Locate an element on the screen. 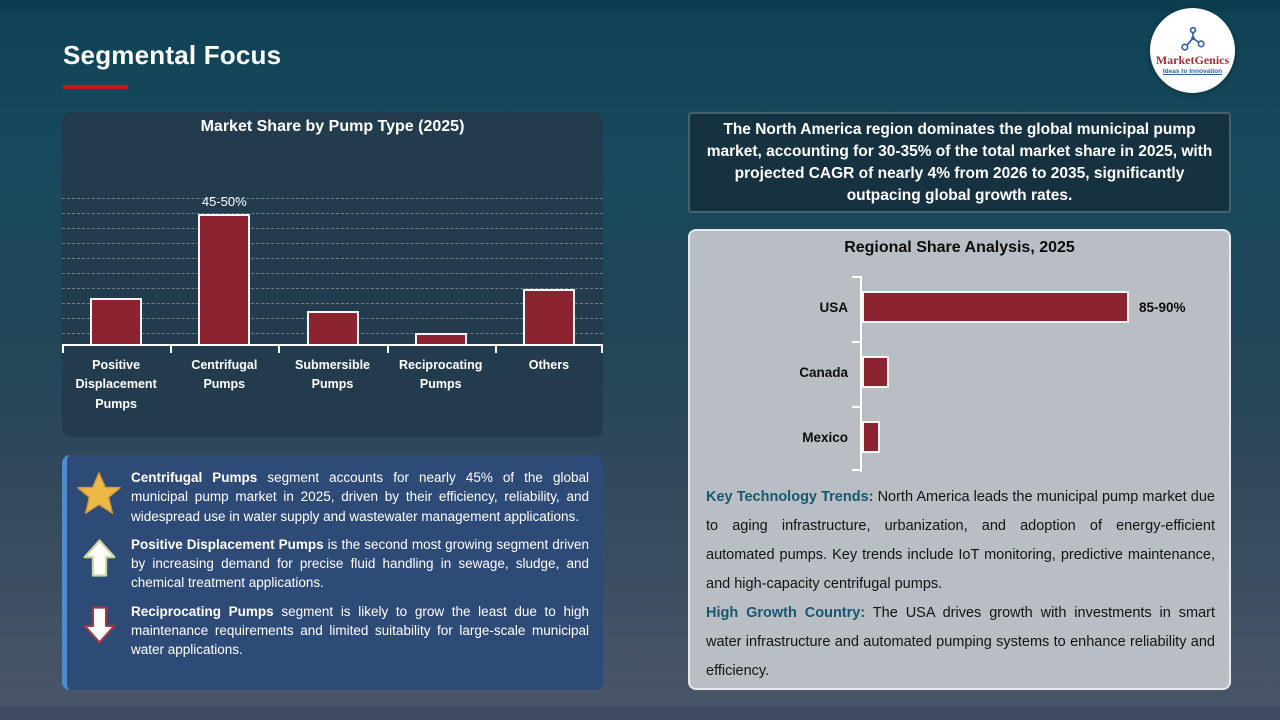  insight-lead: Centrifugal Pumps is located at coordinates (194, 477).